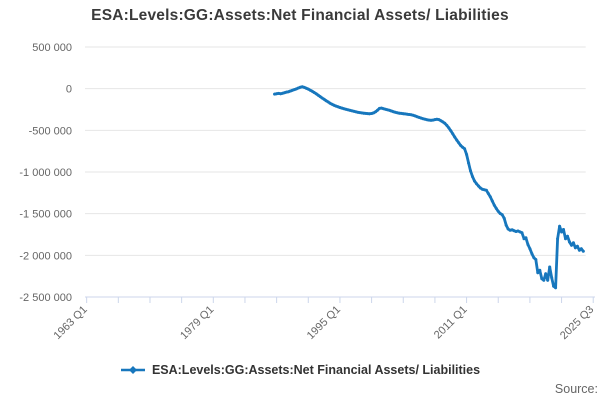 This screenshot has height=400, width=600. What do you see at coordinates (451, 323) in the screenshot?
I see `x-axis-label: 2011 Q1` at bounding box center [451, 323].